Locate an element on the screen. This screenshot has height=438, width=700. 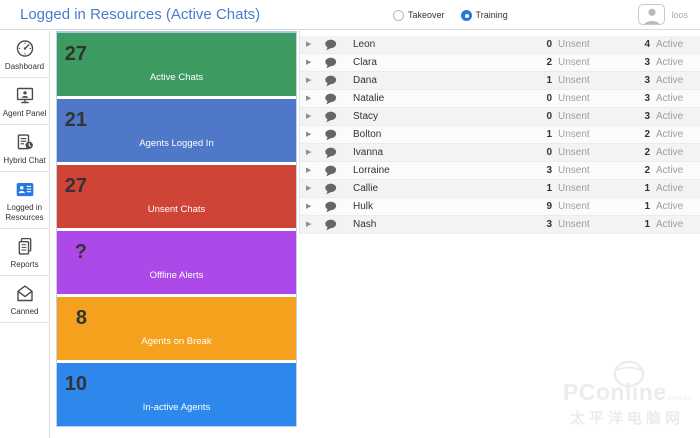
agent-name: Clara is located at coordinates (365, 62).